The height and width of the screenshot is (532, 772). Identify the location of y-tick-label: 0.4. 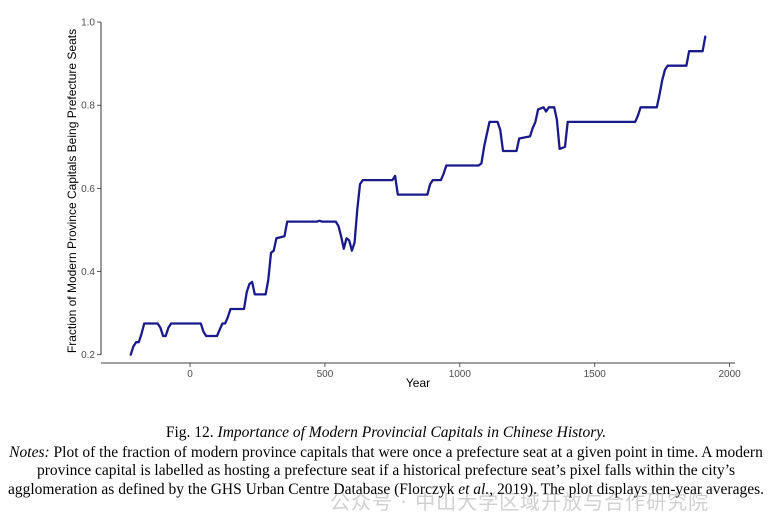
(88, 272).